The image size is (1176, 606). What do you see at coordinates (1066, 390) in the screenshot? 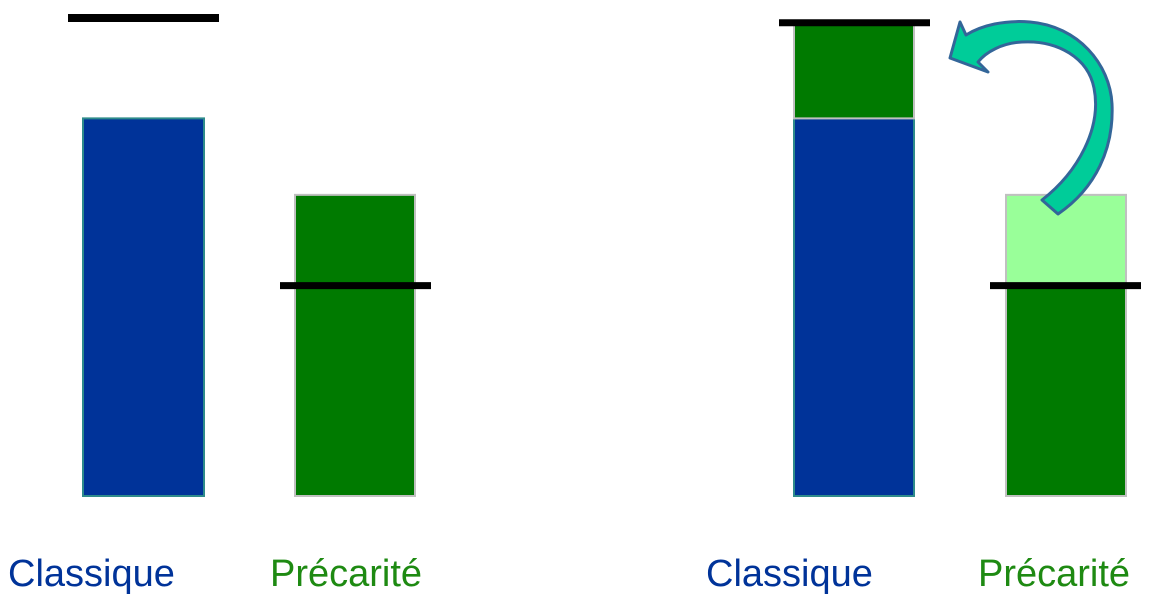
I see `after-precarite-remaining-bar` at bounding box center [1066, 390].